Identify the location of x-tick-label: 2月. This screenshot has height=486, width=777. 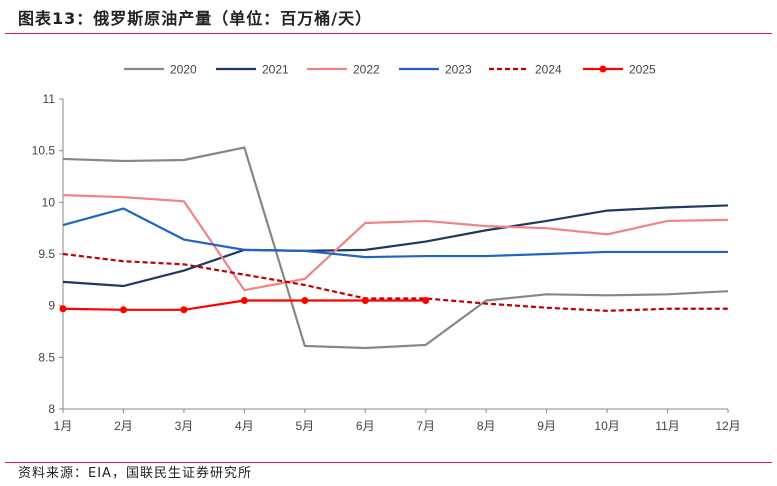
(123, 426).